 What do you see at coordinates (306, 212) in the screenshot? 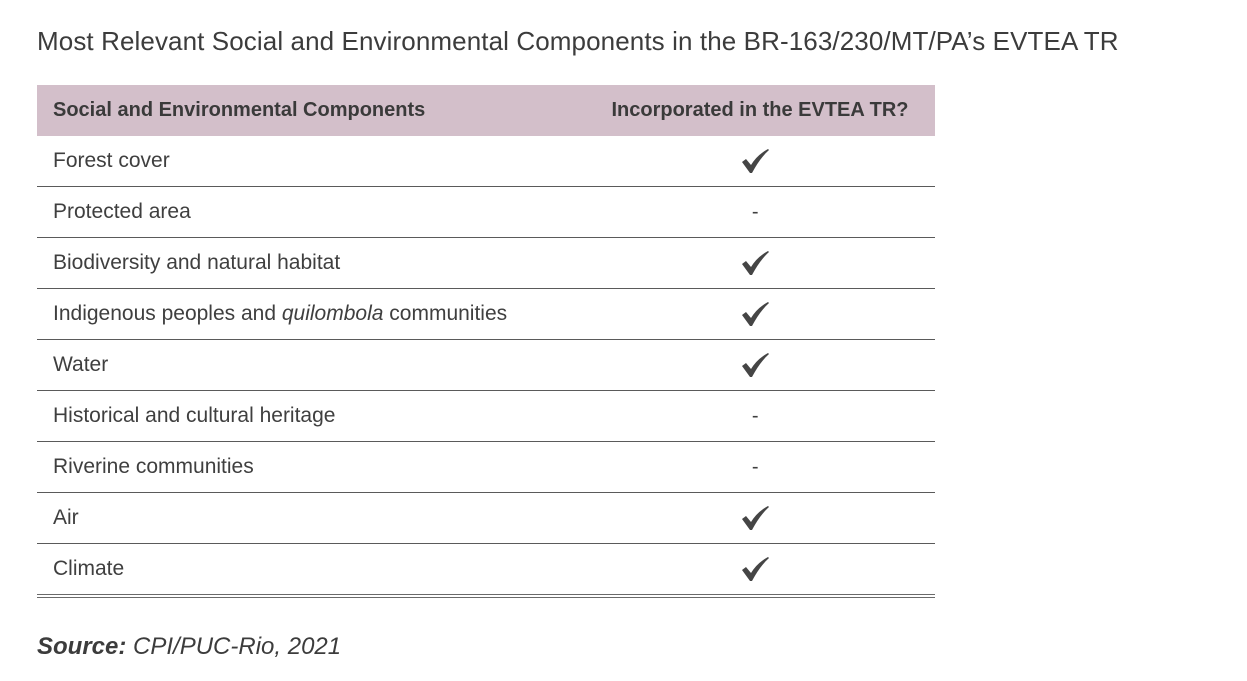
I see `component-cell: Protected area` at bounding box center [306, 212].